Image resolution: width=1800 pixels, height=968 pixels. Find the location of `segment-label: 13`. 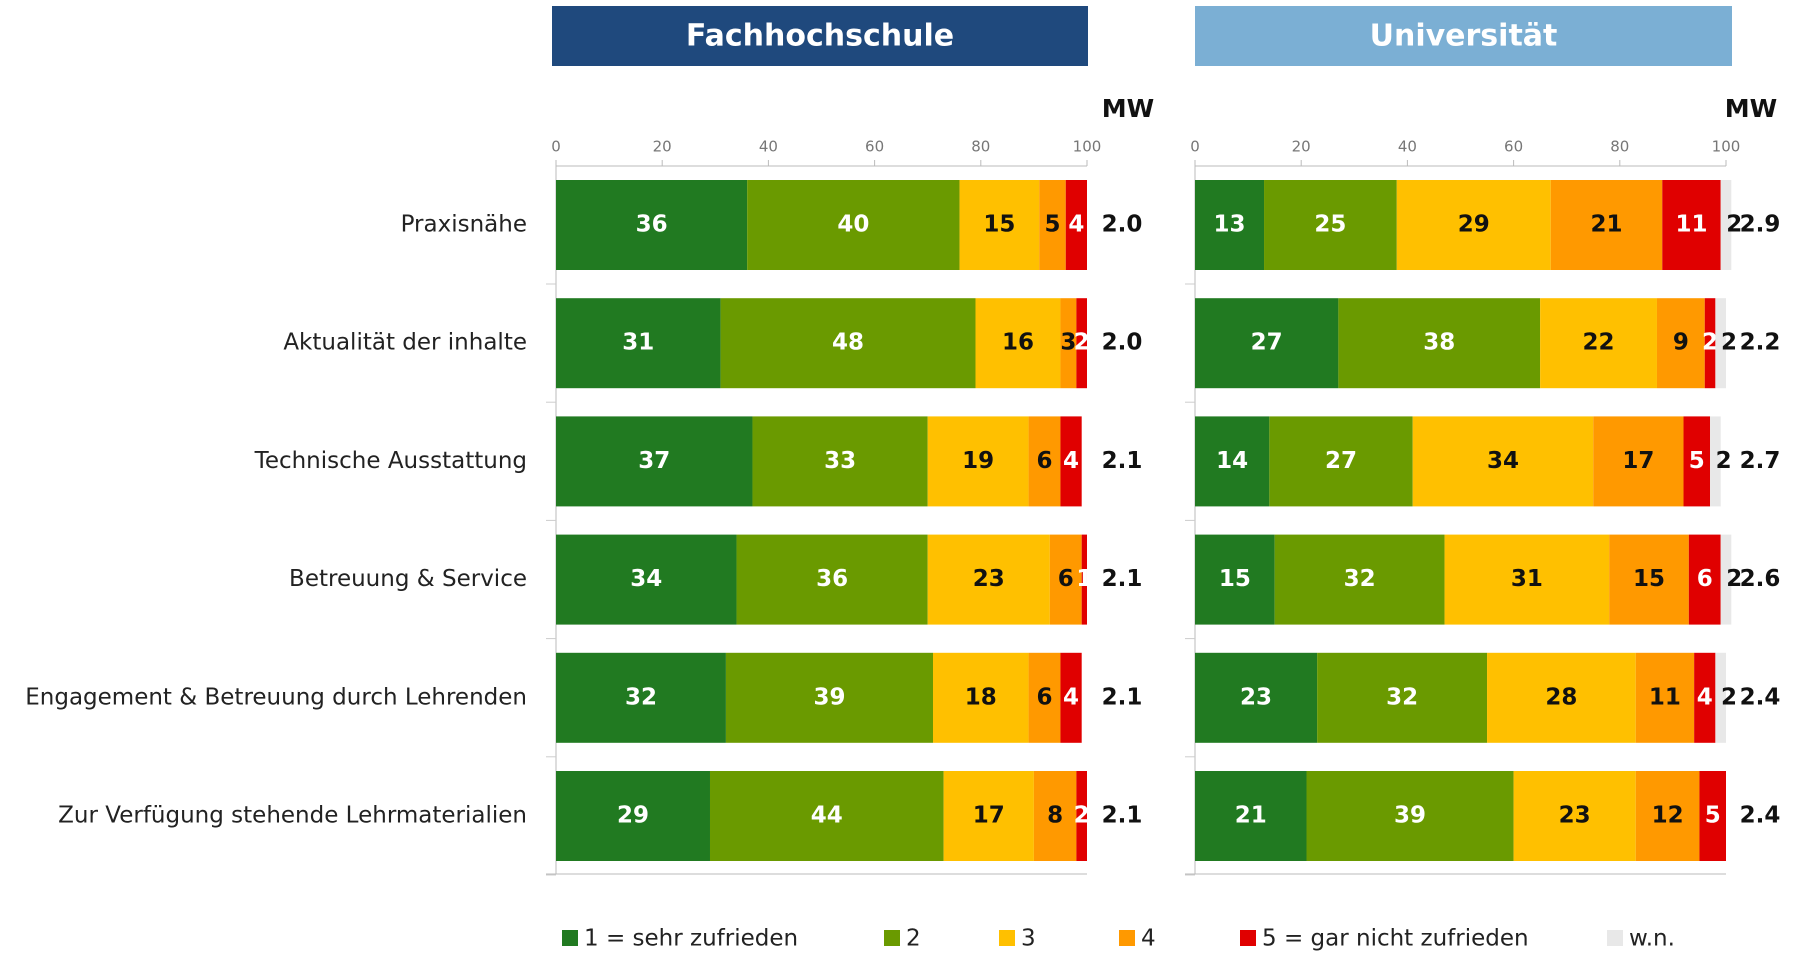

segment-label: 13 is located at coordinates (1230, 225).